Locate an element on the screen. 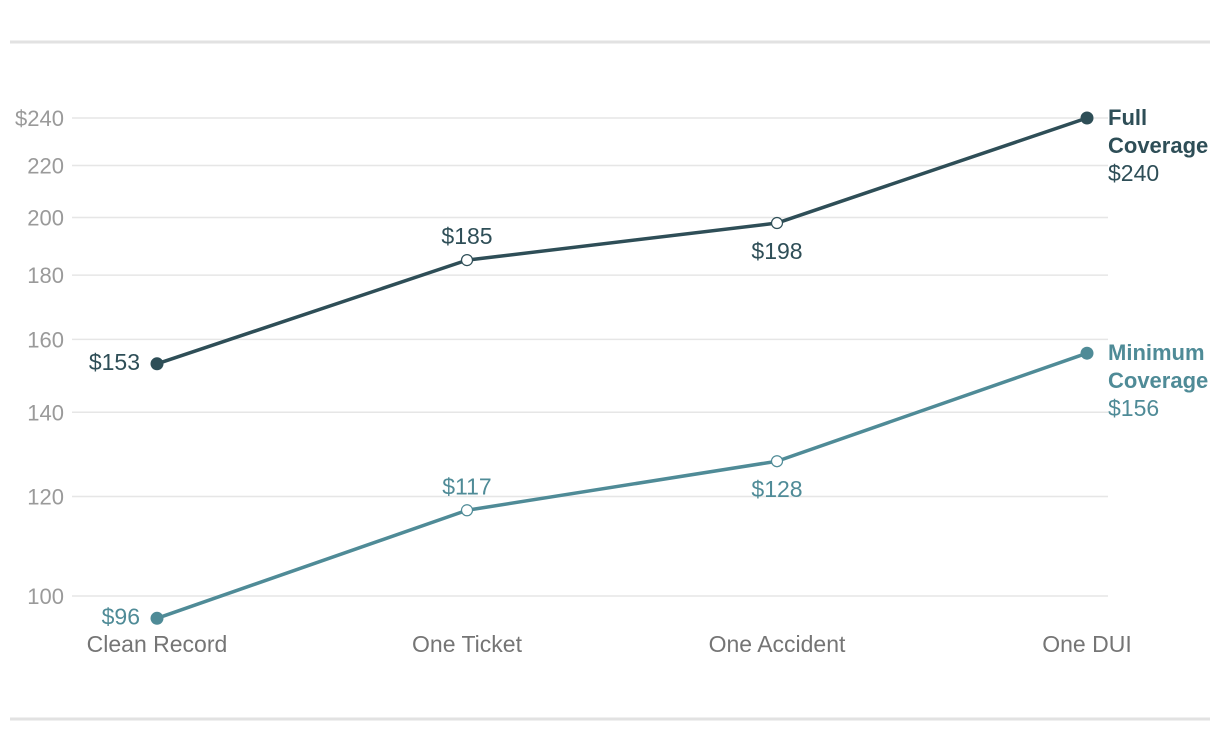 This screenshot has height=752, width=1220. y-tick-label: $240 is located at coordinates (39, 118).